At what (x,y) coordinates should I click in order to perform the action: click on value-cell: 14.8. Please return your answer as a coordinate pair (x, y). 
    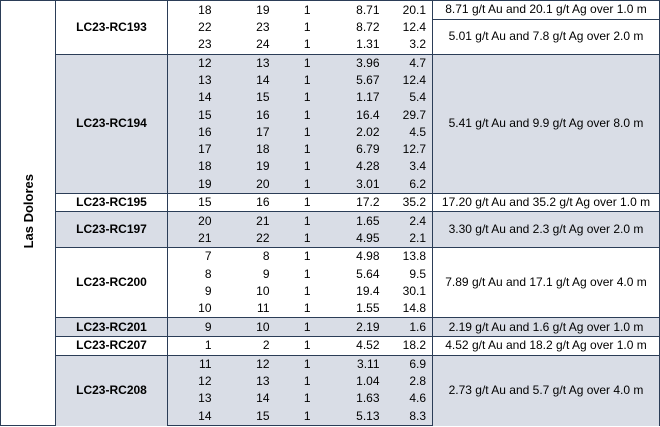
    Looking at the image, I should click on (409, 309).